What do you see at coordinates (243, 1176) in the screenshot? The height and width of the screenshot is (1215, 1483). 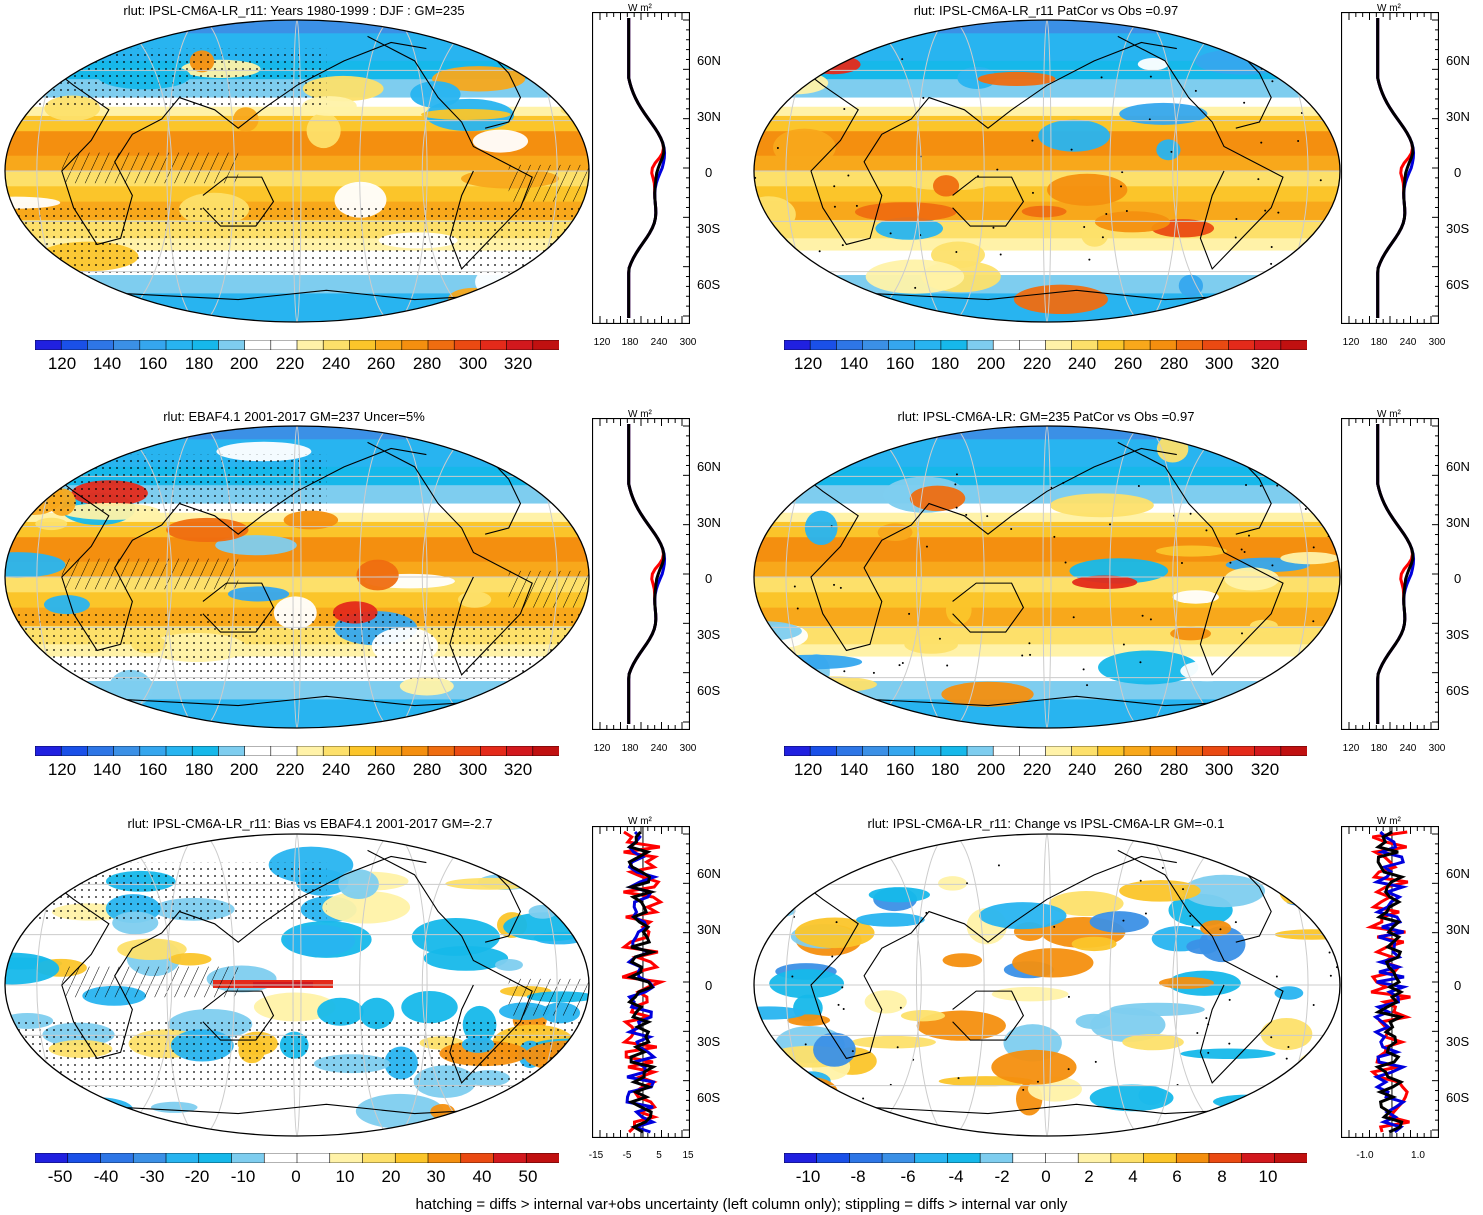 I see `colorbar-label: -10` at bounding box center [243, 1176].